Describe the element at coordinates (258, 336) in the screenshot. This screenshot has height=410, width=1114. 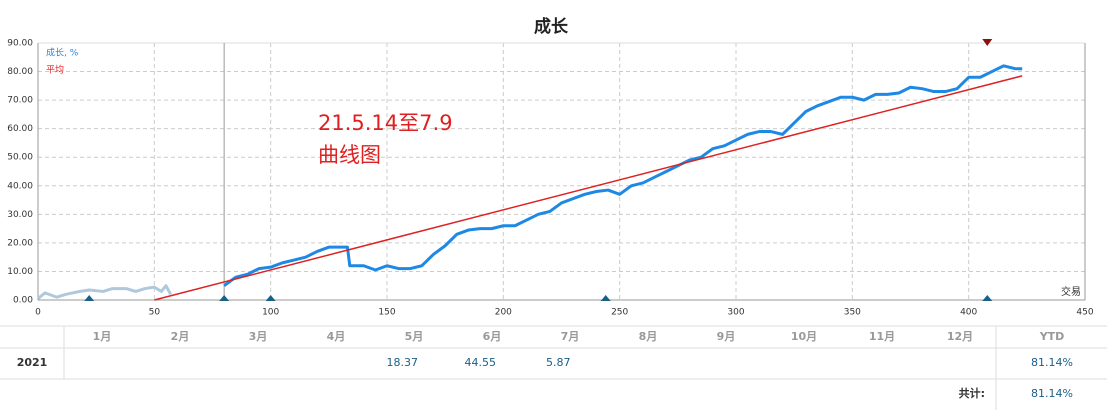
I see `month-header: 3月` at that location.